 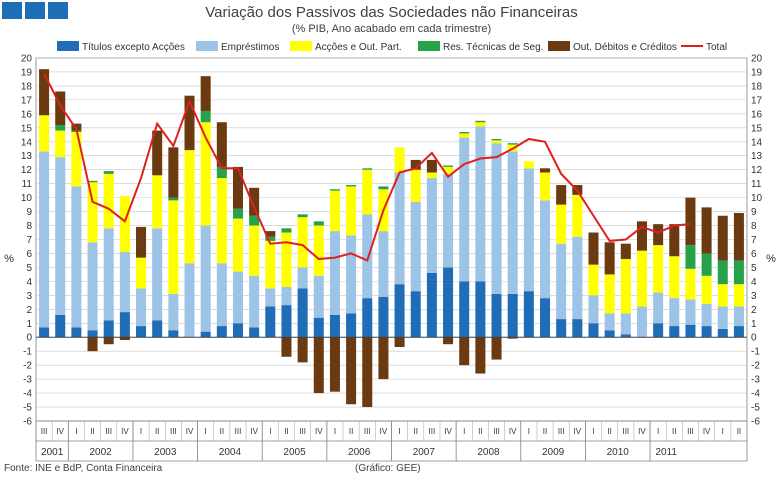 What do you see at coordinates (757, 114) in the screenshot?
I see `y-tick-label-right: 16` at bounding box center [757, 114].